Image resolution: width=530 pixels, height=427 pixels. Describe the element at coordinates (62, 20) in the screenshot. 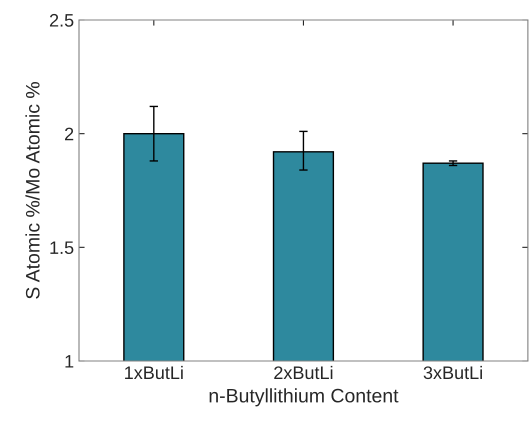

I see `y-tick-label: 2.5` at that location.